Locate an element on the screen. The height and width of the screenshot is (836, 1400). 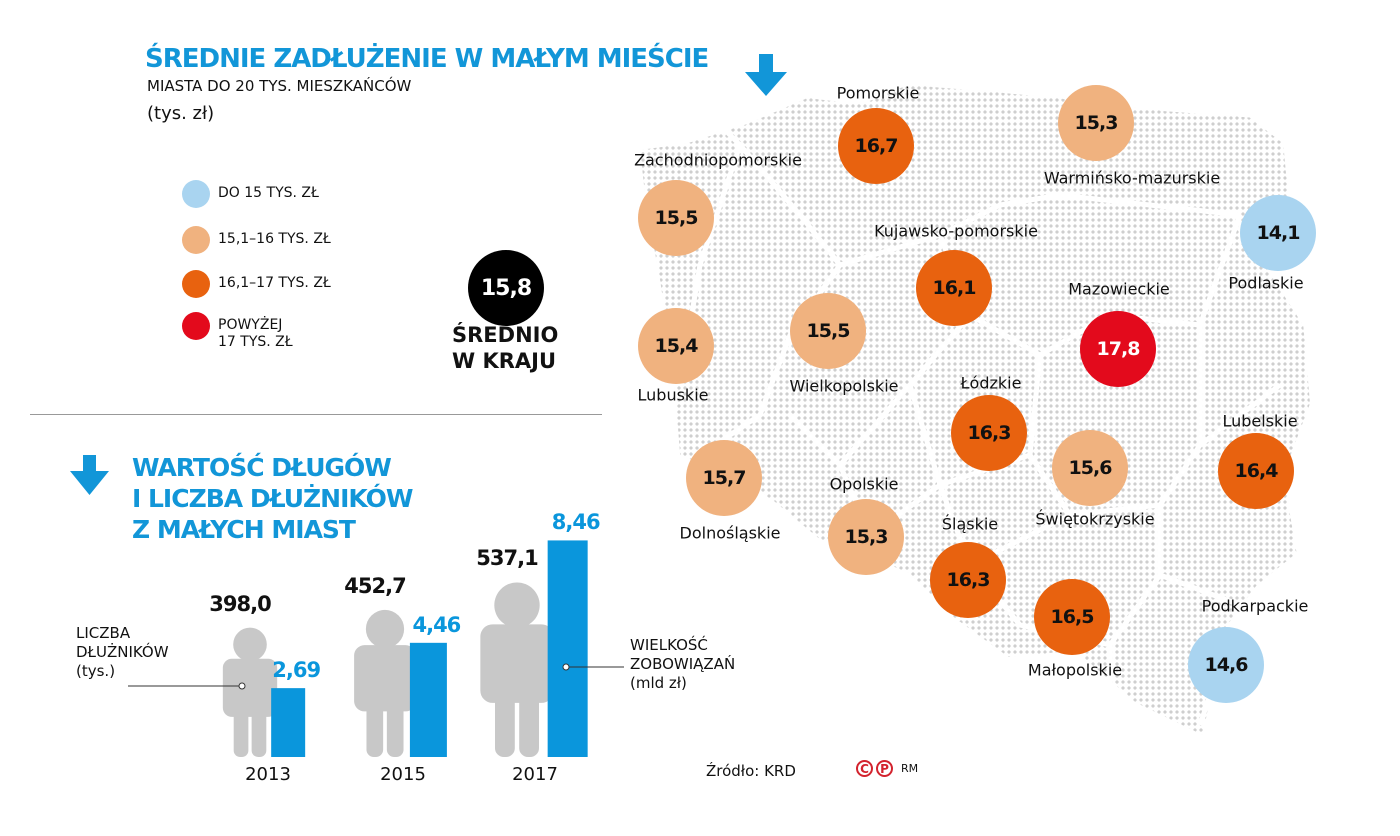
region-value-circle: 15,4 is located at coordinates (676, 346).